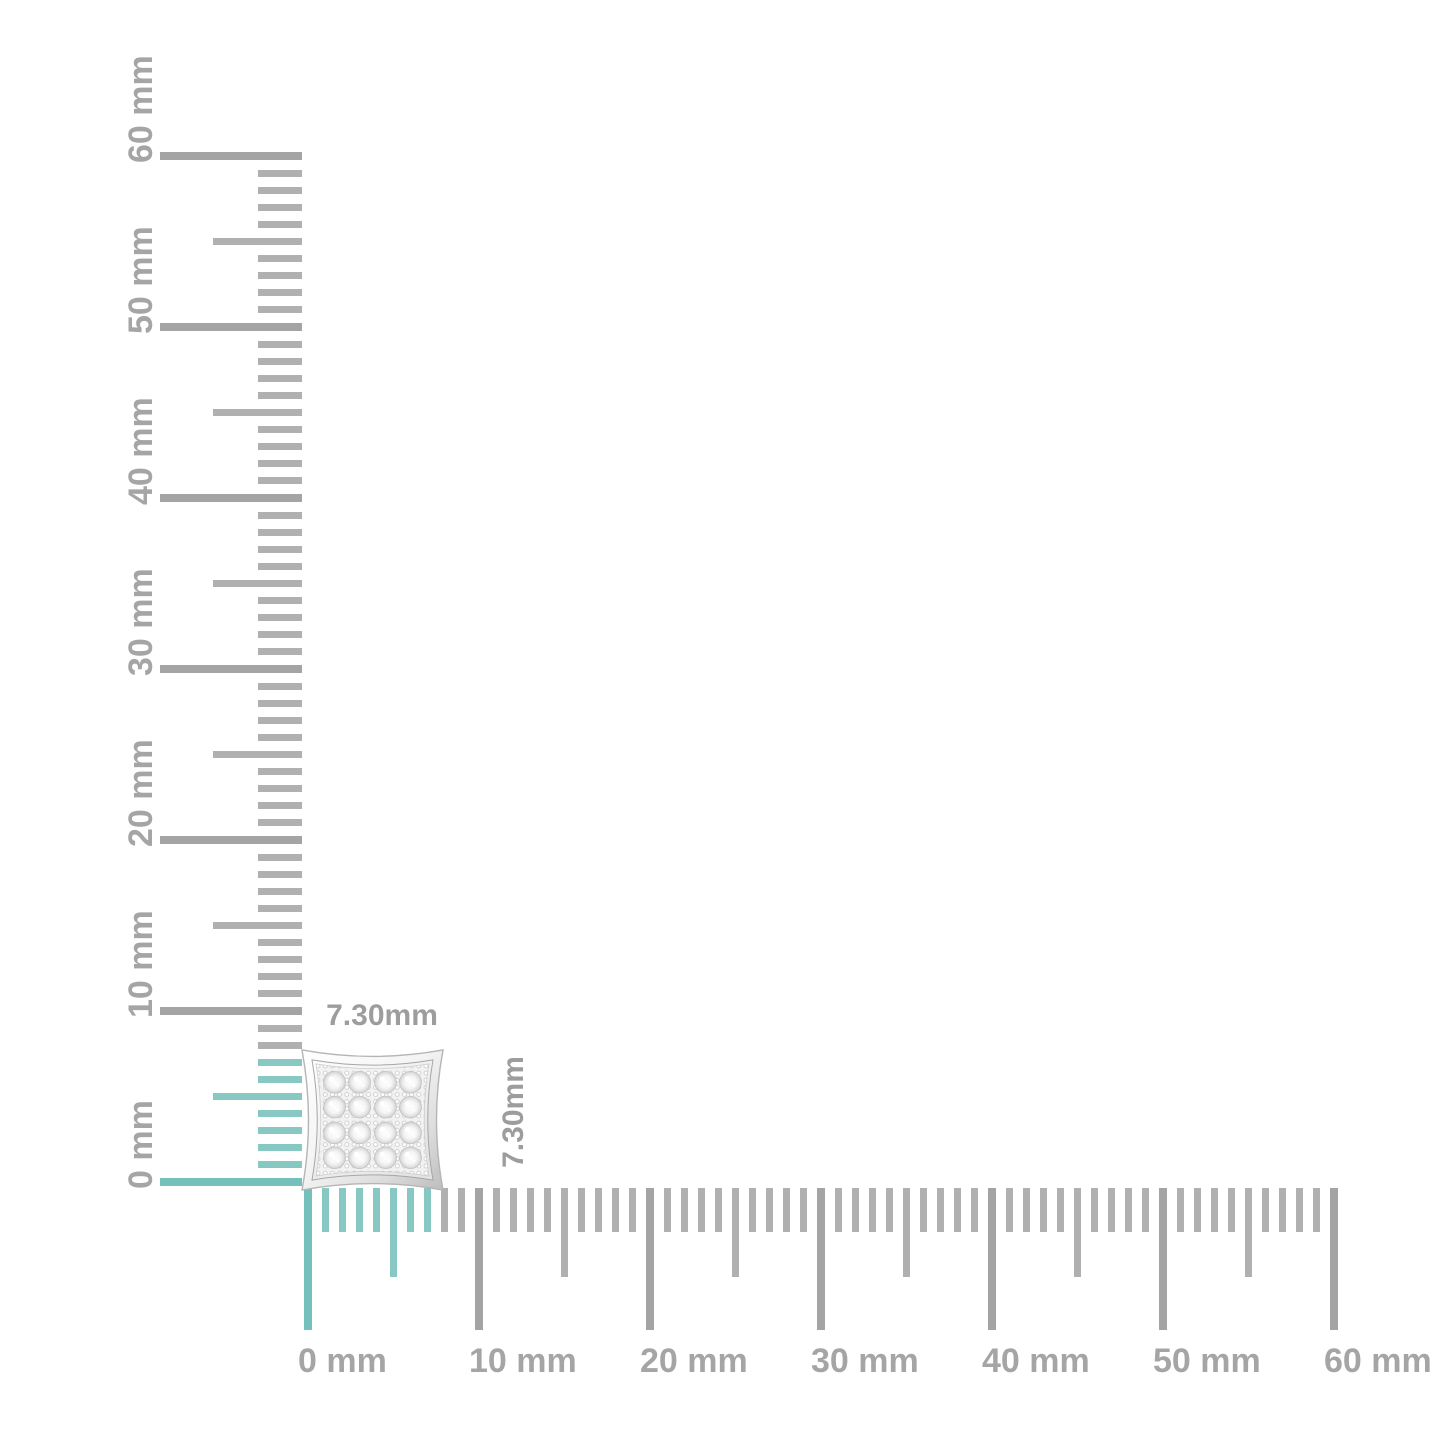 This screenshot has width=1445, height=1445. Describe the element at coordinates (280, 994) in the screenshot. I see `v-ruler-tick-11mm` at that location.